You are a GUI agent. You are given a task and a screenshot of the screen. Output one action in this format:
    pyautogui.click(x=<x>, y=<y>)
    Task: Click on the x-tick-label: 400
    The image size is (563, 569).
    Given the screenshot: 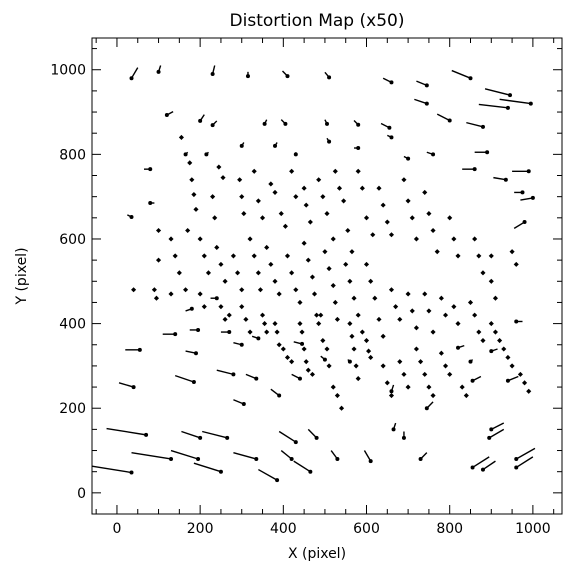 What is the action you would take?
    pyautogui.click(x=283, y=529)
    